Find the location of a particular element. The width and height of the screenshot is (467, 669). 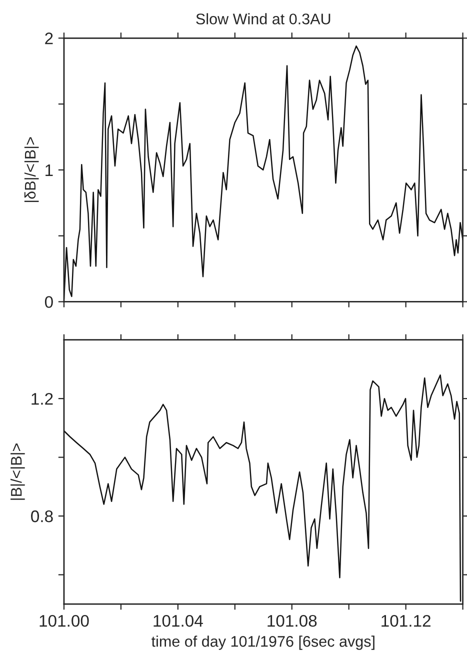

y-tick-label: 0.8 is located at coordinates (42, 516).